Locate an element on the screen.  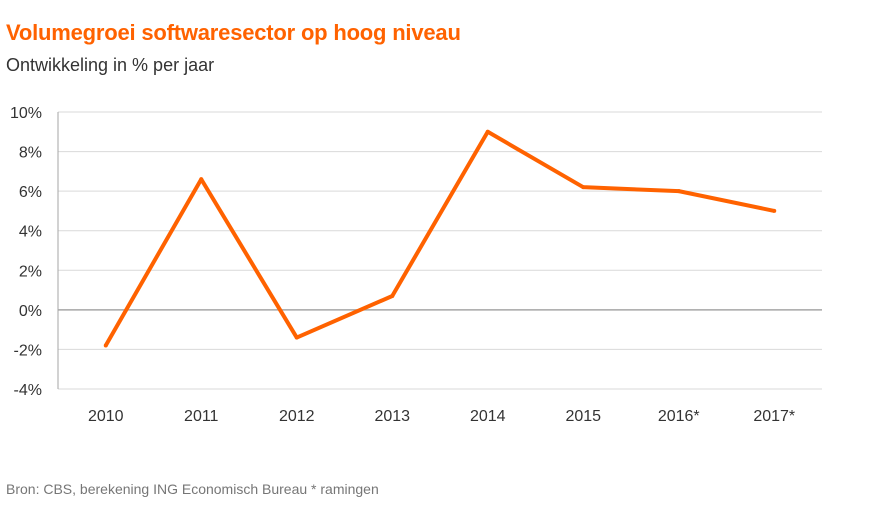
x-tick-label: 2015 is located at coordinates (583, 416).